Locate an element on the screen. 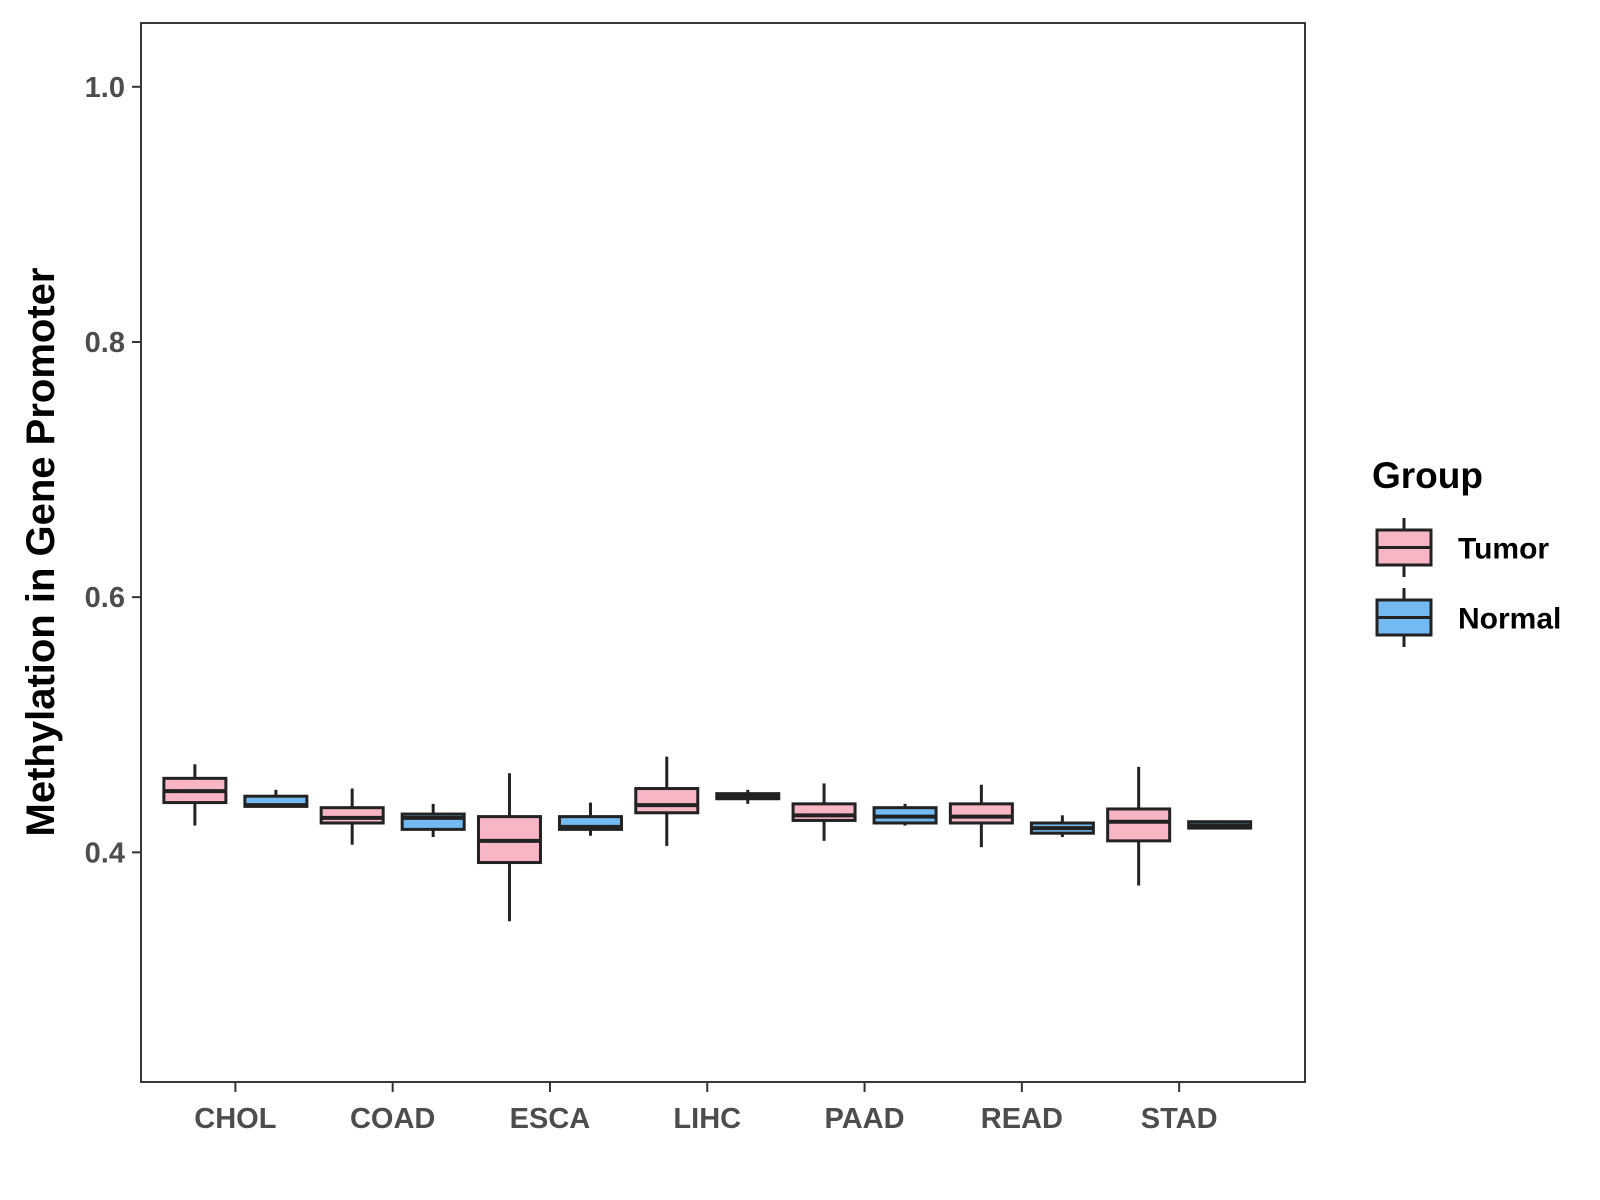 Image resolution: width=1600 pixels, height=1200 pixels. box-tumor-coad is located at coordinates (352, 816).